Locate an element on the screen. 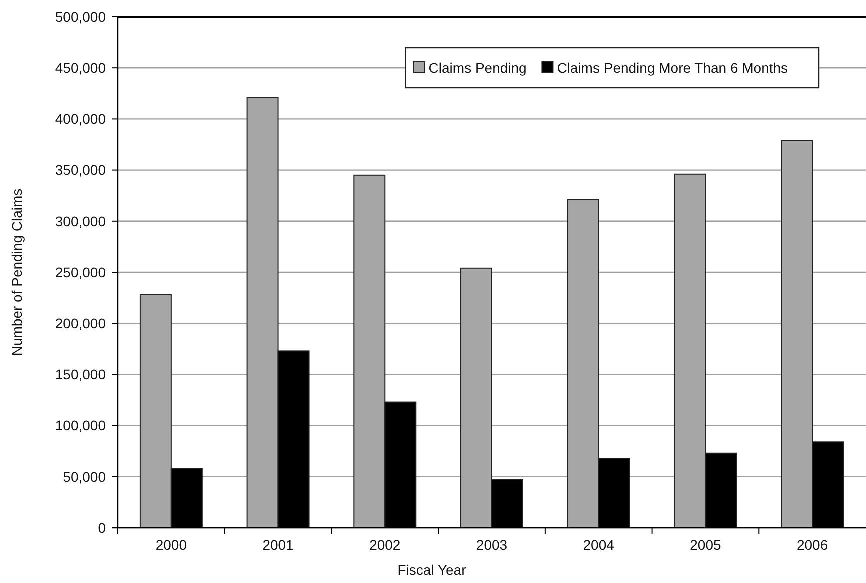  x-tick-label: 2000 is located at coordinates (172, 545).